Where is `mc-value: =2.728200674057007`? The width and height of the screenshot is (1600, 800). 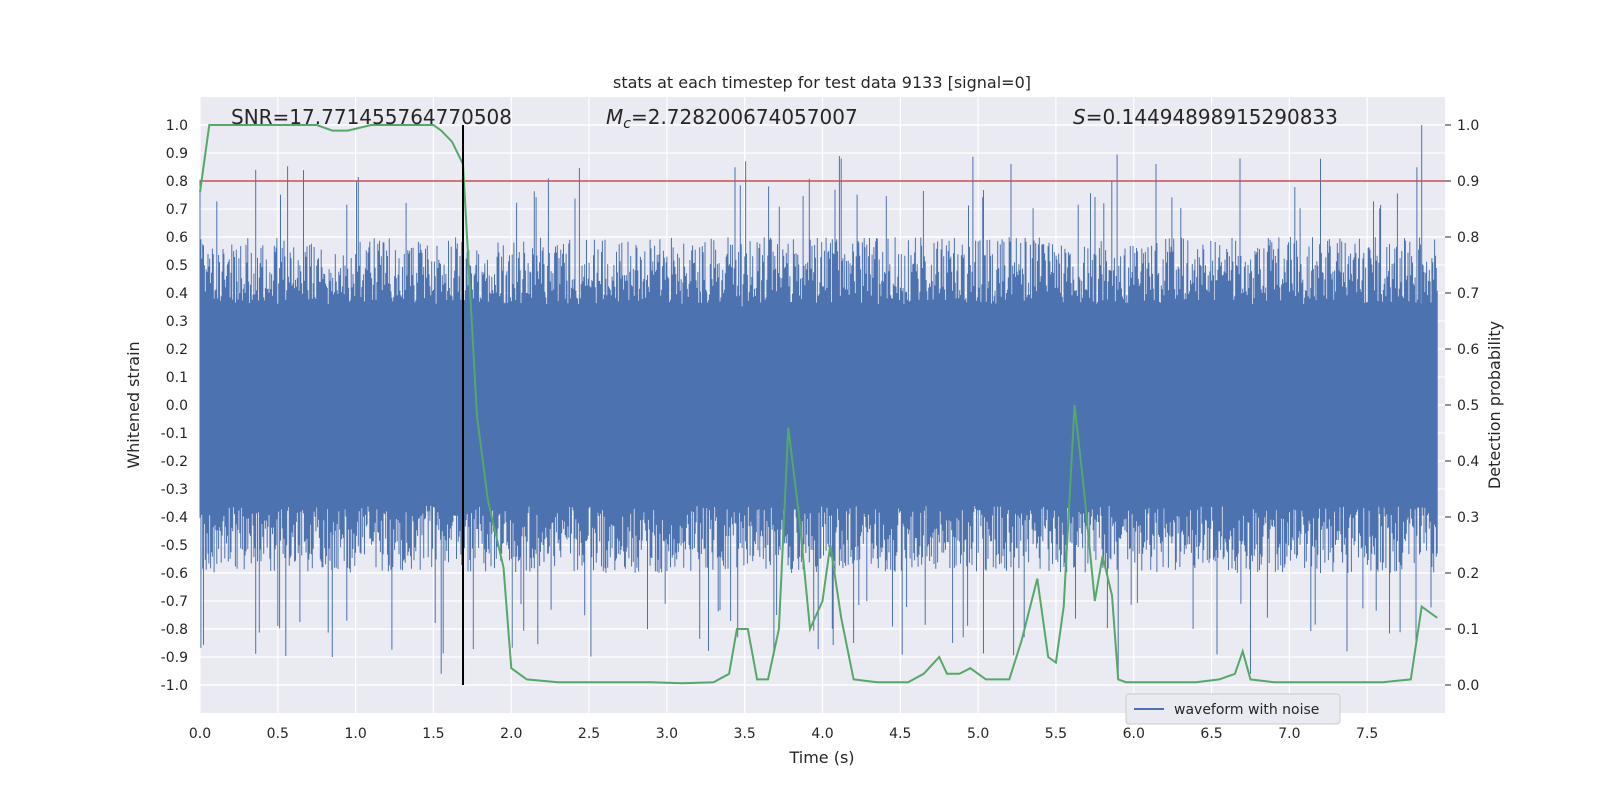
mc-value: =2.728200674057007 is located at coordinates (744, 117).